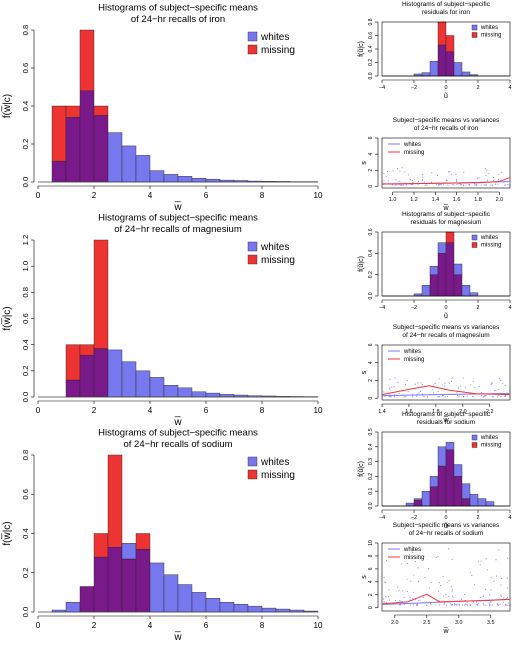 The width and height of the screenshot is (530, 648). Describe the element at coordinates (25, 240) in the screenshot. I see `y-tick-label: 1.2` at that location.